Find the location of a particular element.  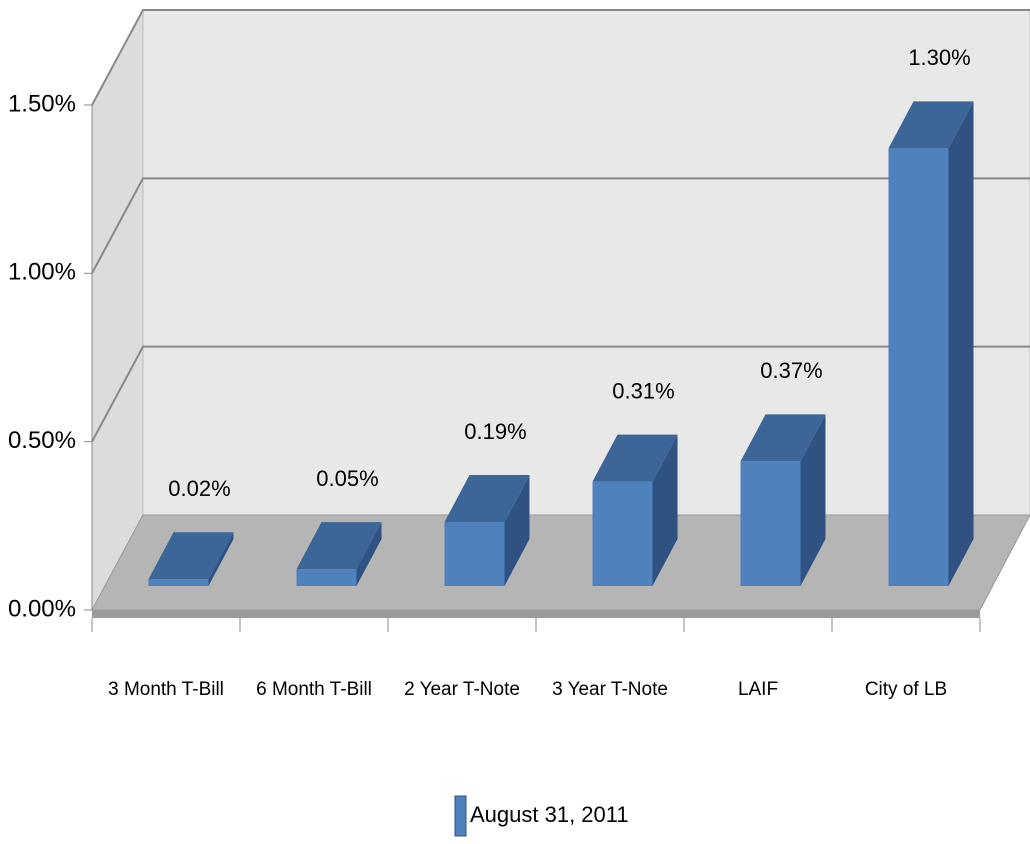

y-tick-label: 0.00% is located at coordinates (42, 608).